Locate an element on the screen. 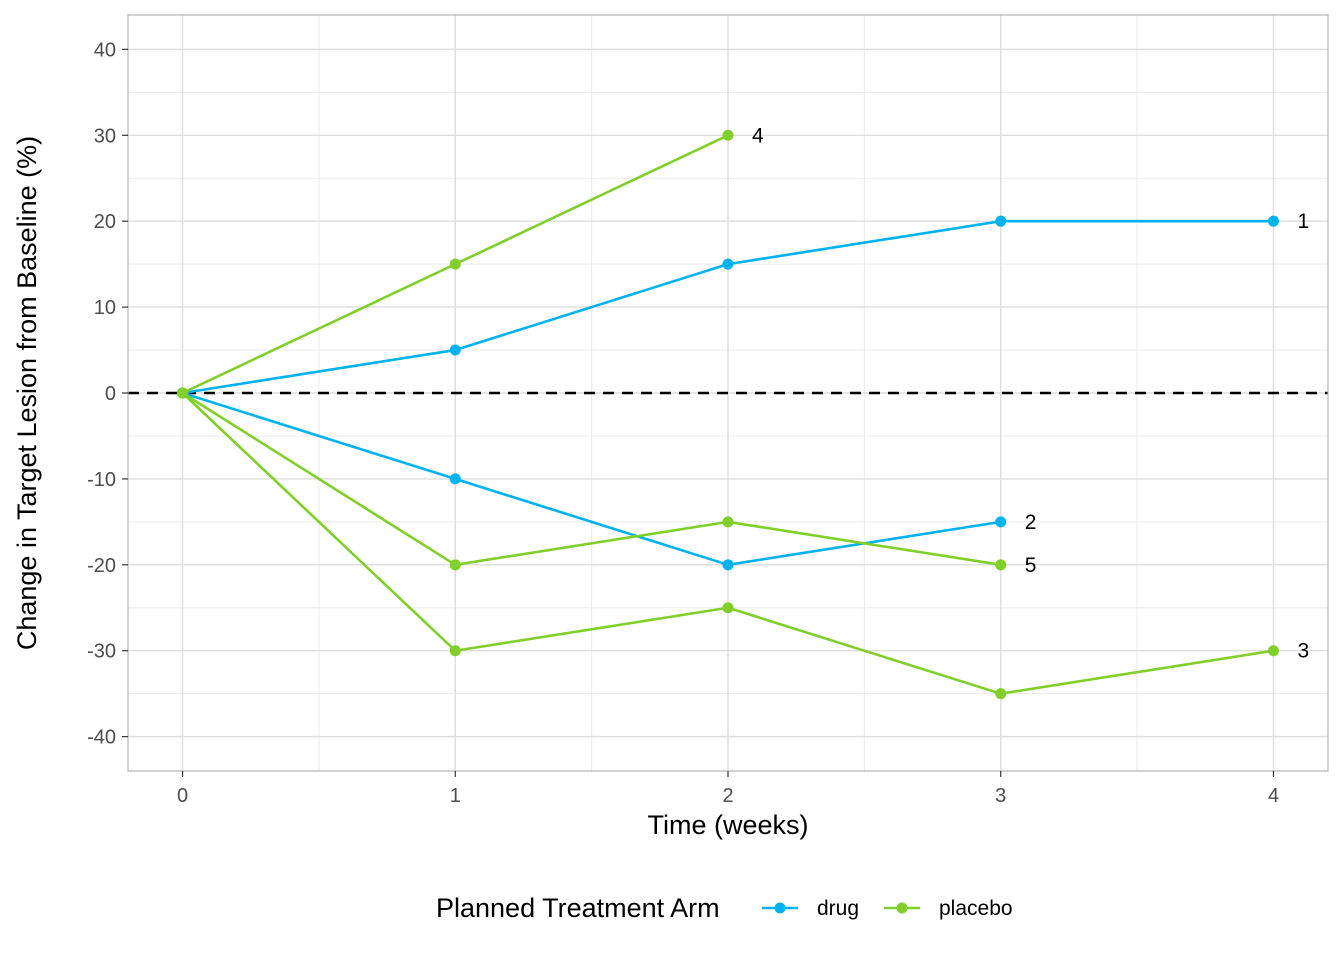 The image size is (1344, 960). legend-item-drug: drug is located at coordinates (810, 908).